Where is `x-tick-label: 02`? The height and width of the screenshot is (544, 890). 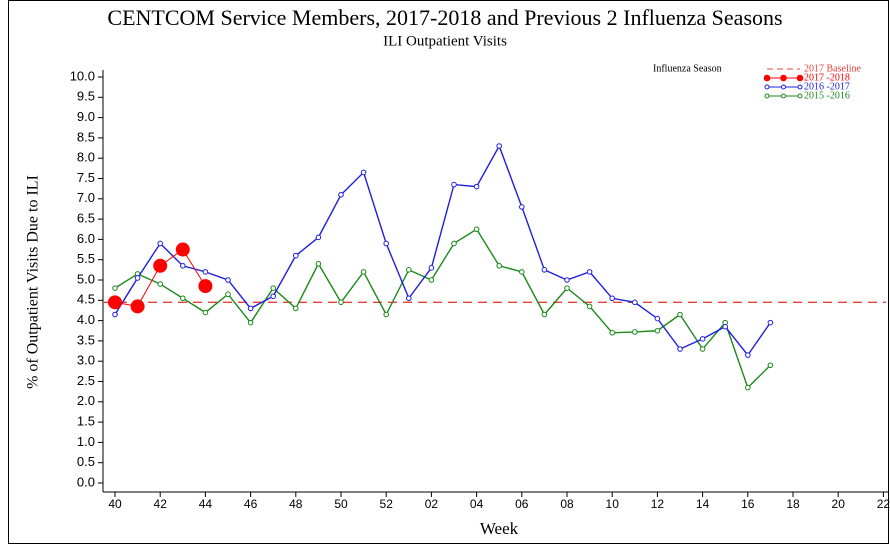 x-tick-label: 02 is located at coordinates (432, 504).